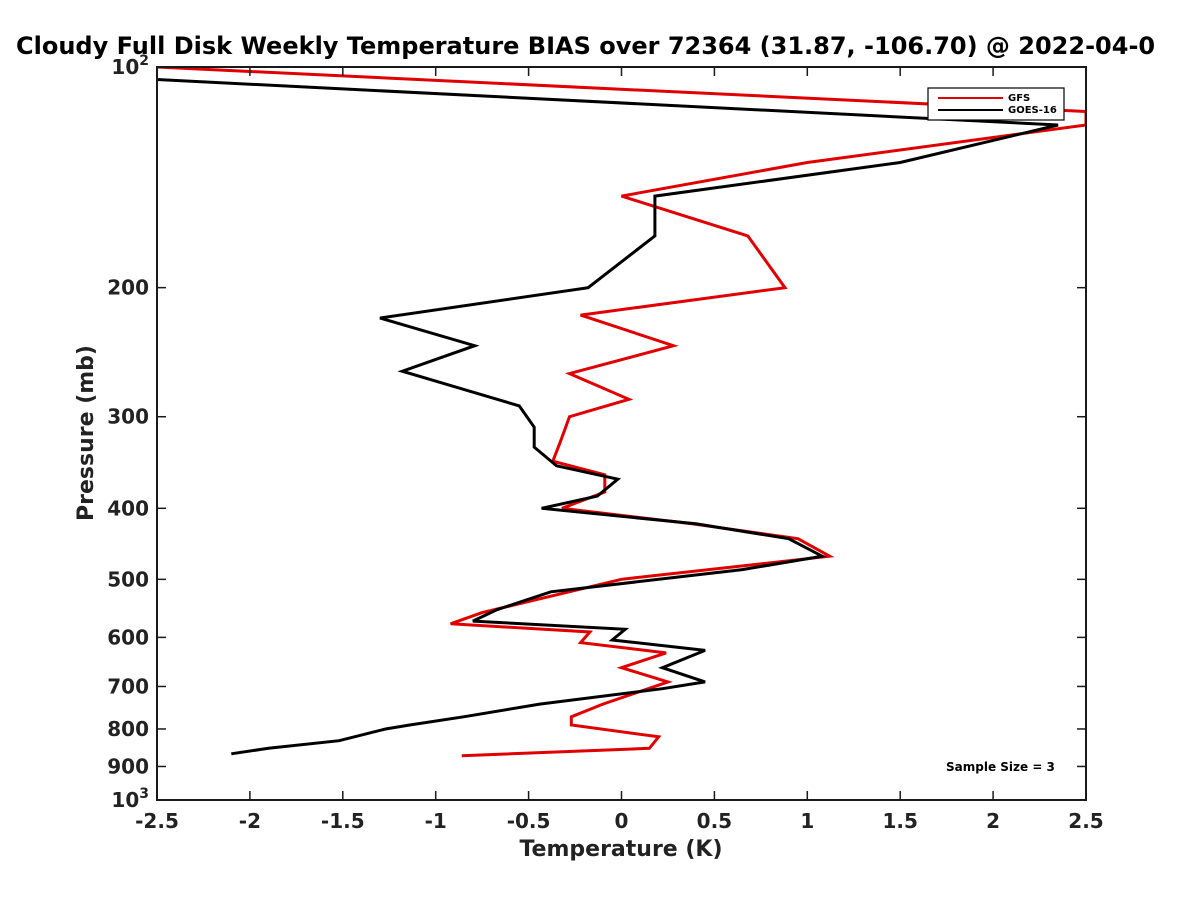 The height and width of the screenshot is (900, 1200). I want to click on y-tick-label: 500, so click(128, 579).